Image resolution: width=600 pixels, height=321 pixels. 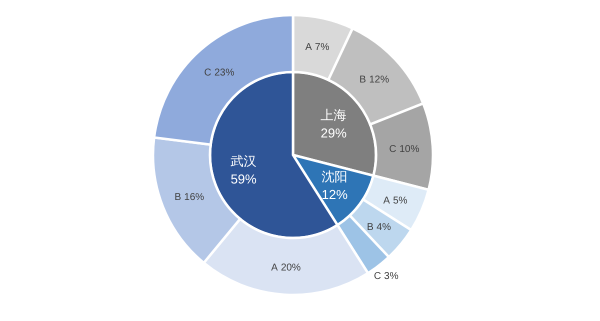 I want to click on data-label: 10%, so click(x=409, y=149).